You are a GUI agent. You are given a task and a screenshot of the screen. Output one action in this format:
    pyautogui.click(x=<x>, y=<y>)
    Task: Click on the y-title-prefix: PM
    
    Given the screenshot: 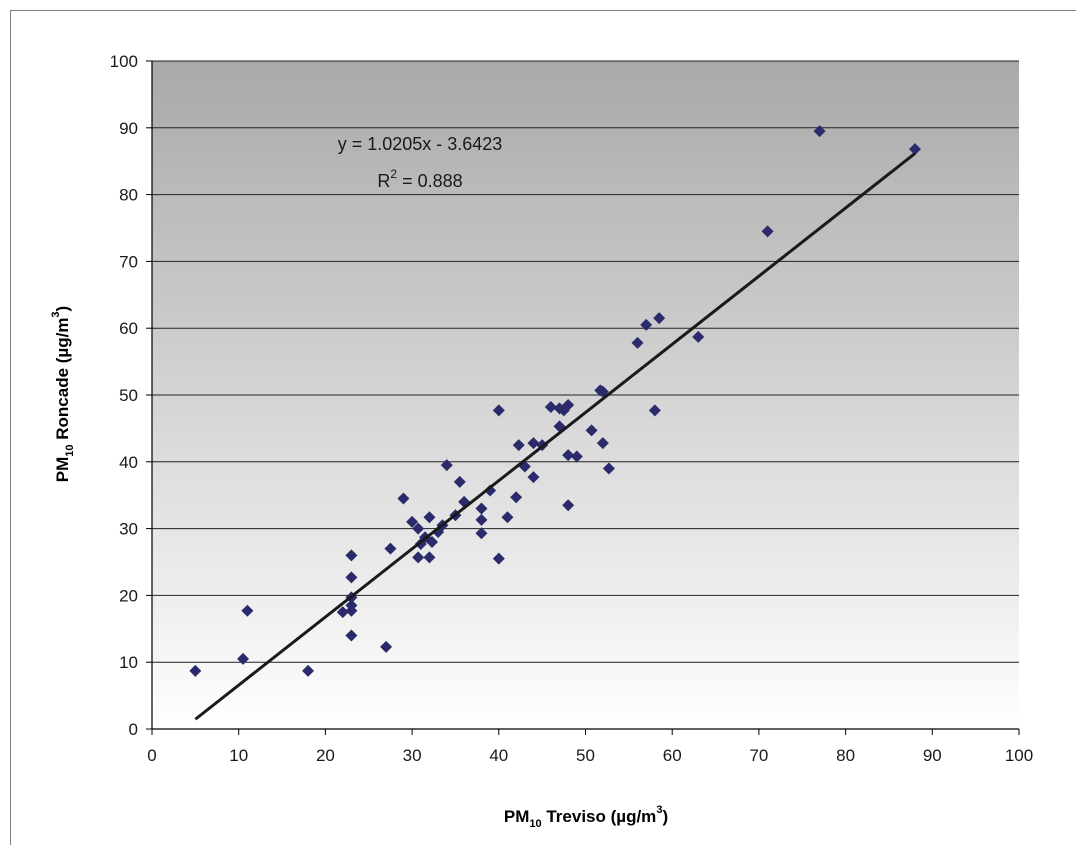 What is the action you would take?
    pyautogui.click(x=62, y=470)
    